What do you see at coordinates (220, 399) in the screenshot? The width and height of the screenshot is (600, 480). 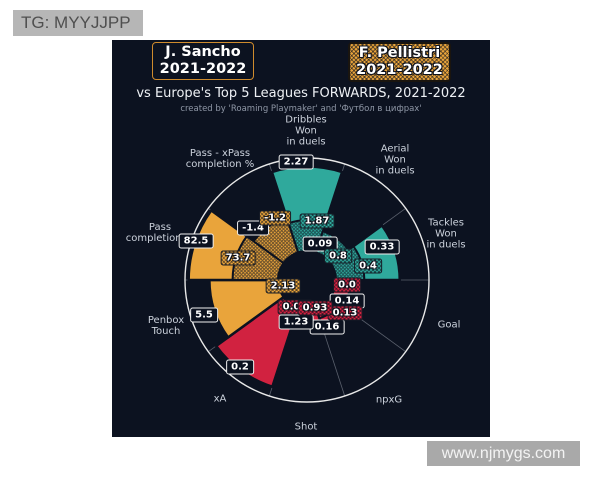 I see `axis-label-xa: xA` at bounding box center [220, 399].